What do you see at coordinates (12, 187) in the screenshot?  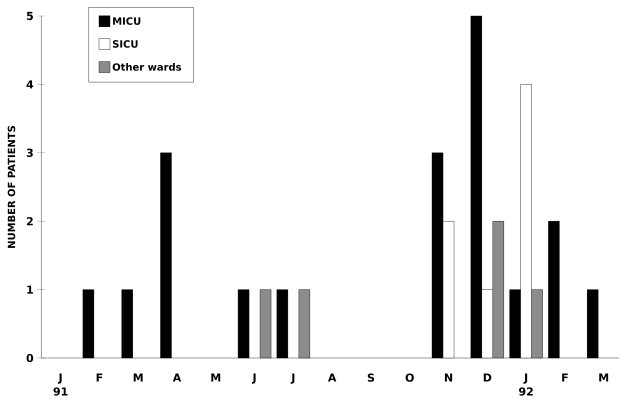 I see `y-axis-title: NUMBER OF PATIENTS` at bounding box center [12, 187].